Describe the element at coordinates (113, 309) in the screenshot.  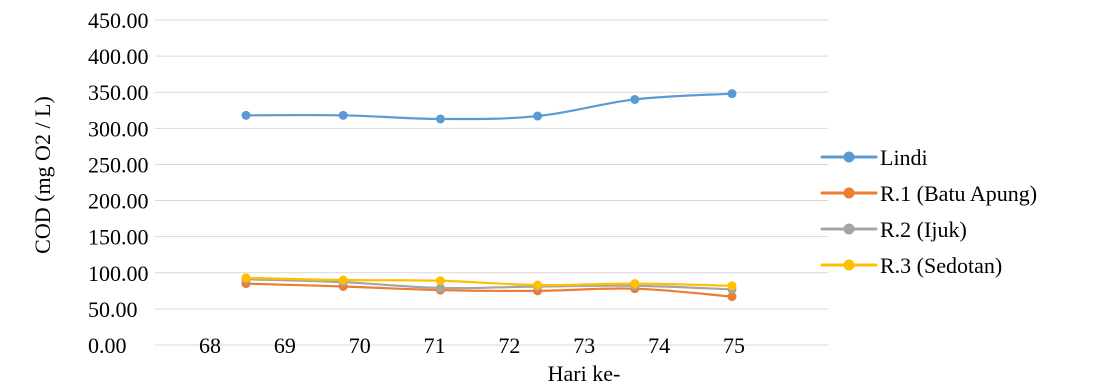
I see `y-tick-label: 50.00` at that location.